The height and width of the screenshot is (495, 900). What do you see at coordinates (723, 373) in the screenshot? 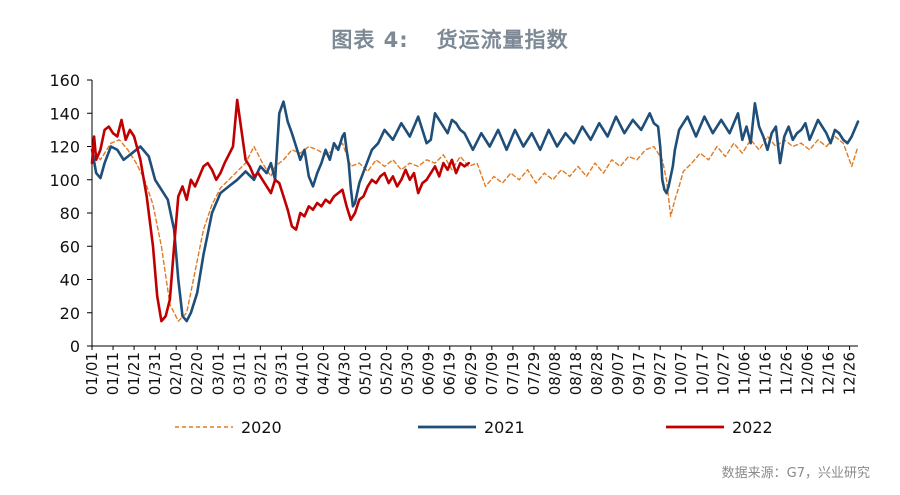
I see `x-tick-label: 10/27` at bounding box center [723, 373].